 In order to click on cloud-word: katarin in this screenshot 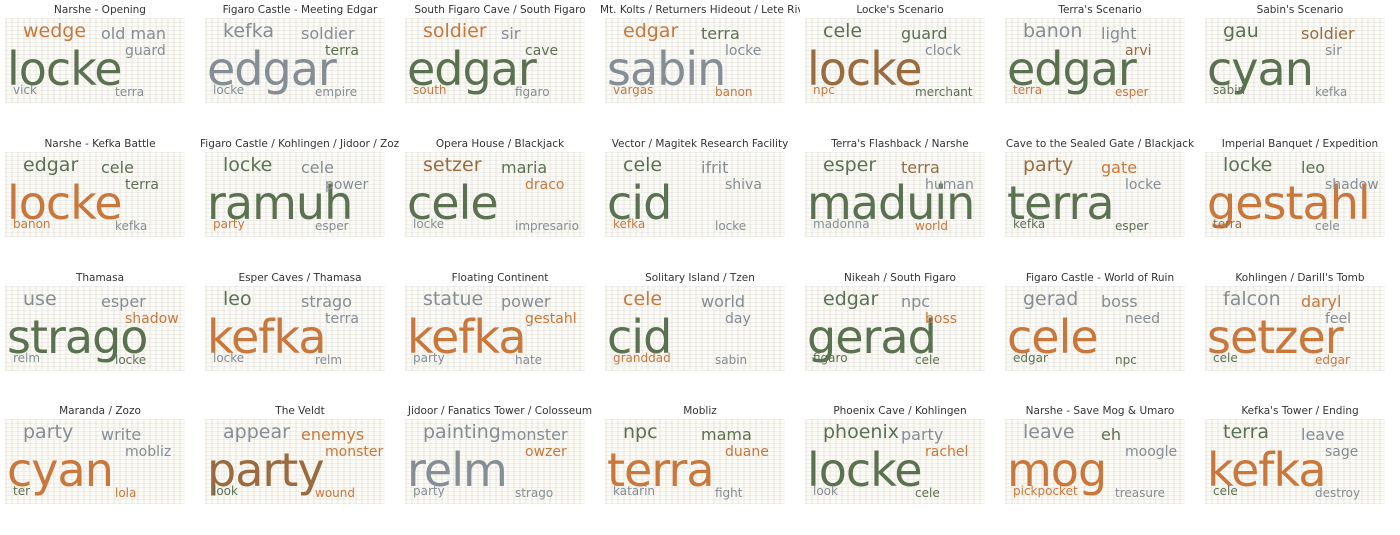, I will do `click(634, 491)`.